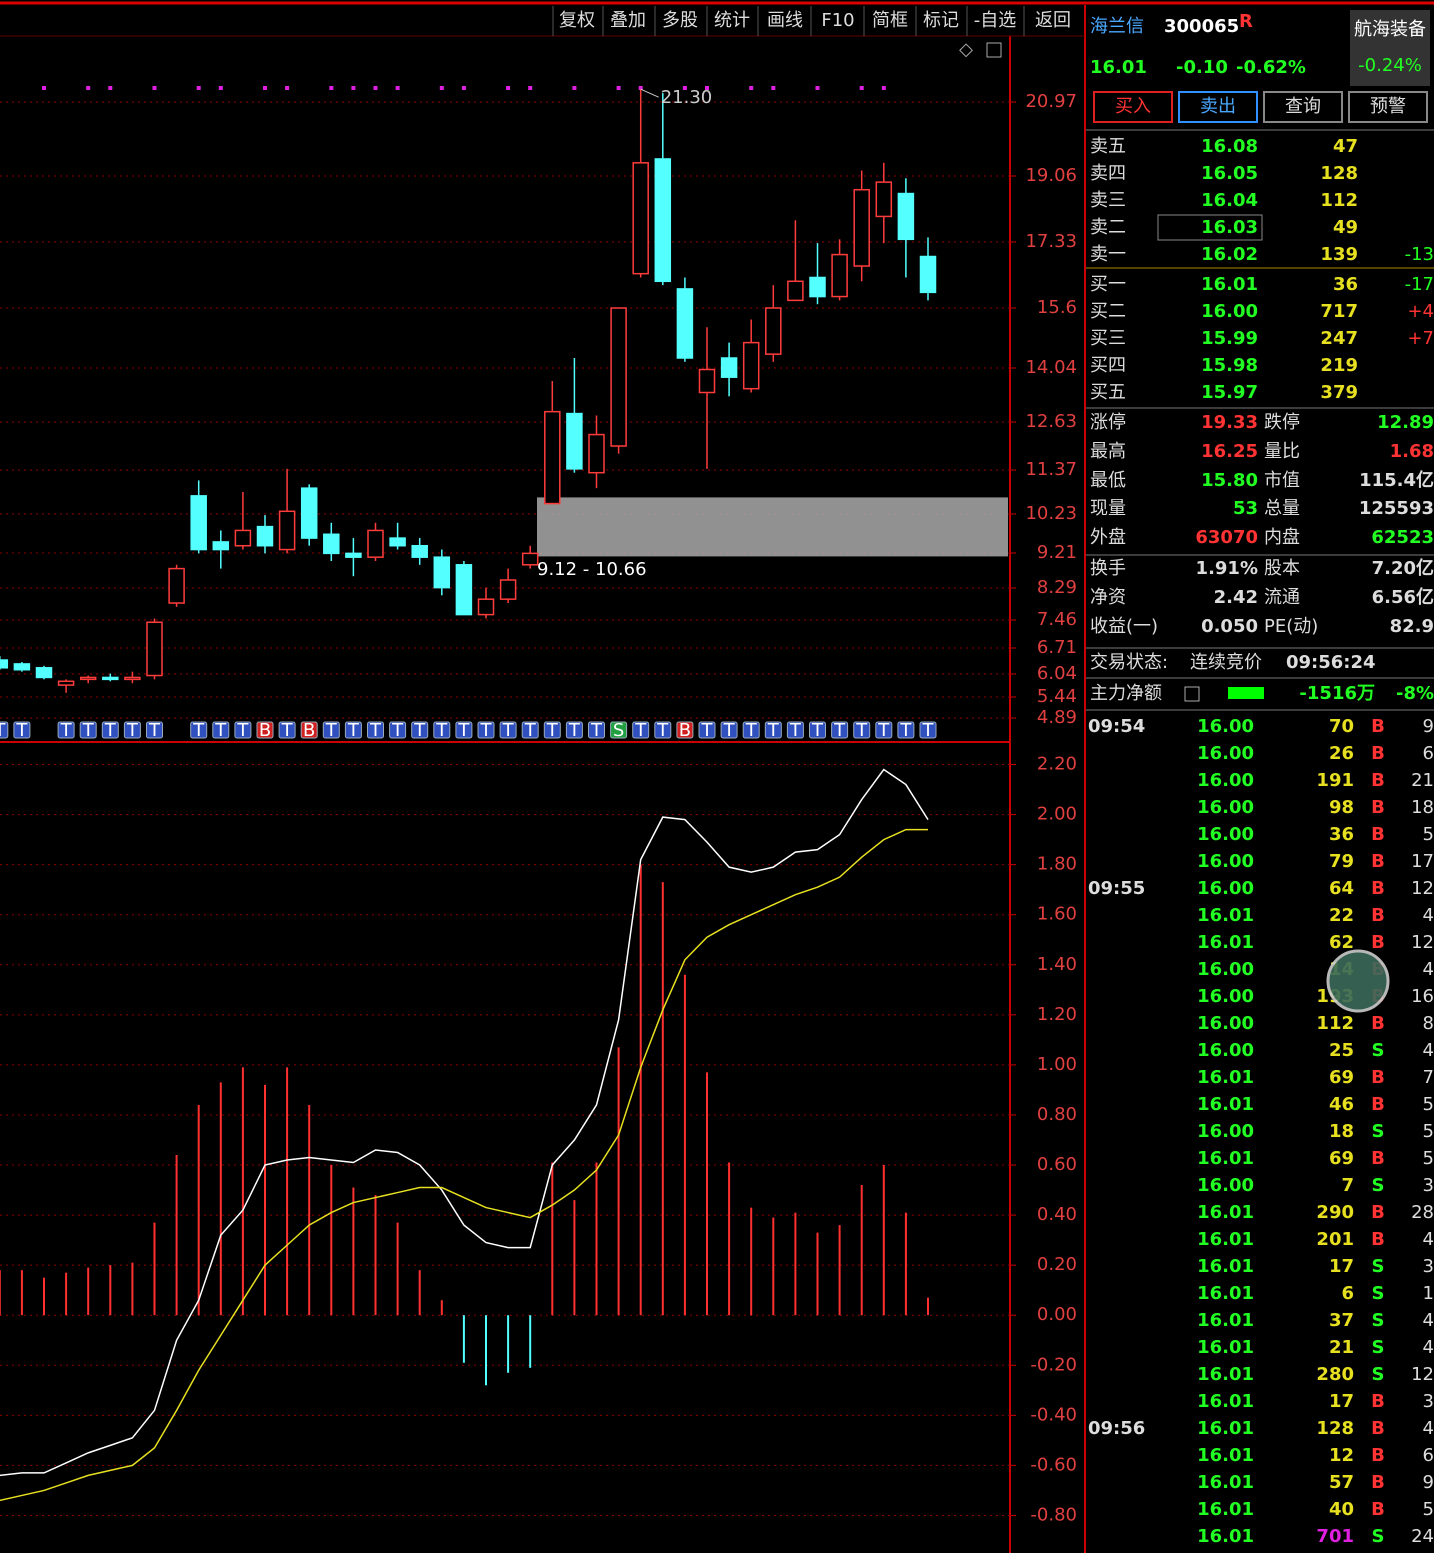 This screenshot has width=1434, height=1553. Describe the element at coordinates (1341, 1509) in the screenshot. I see `tick-volume: 40` at that location.